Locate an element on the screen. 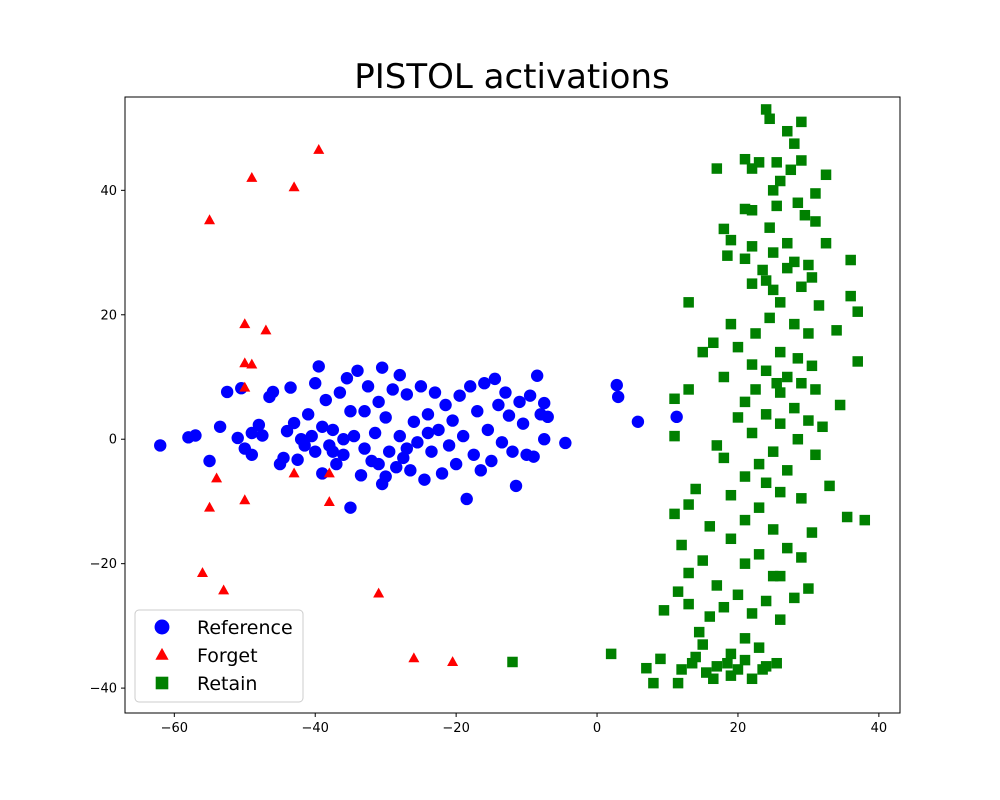 The height and width of the screenshot is (800, 1000). y-tick-label: −40 is located at coordinates (103, 689).